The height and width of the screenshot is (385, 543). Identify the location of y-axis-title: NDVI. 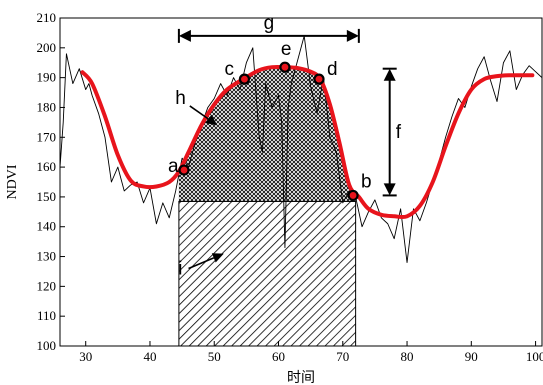
(12, 181).